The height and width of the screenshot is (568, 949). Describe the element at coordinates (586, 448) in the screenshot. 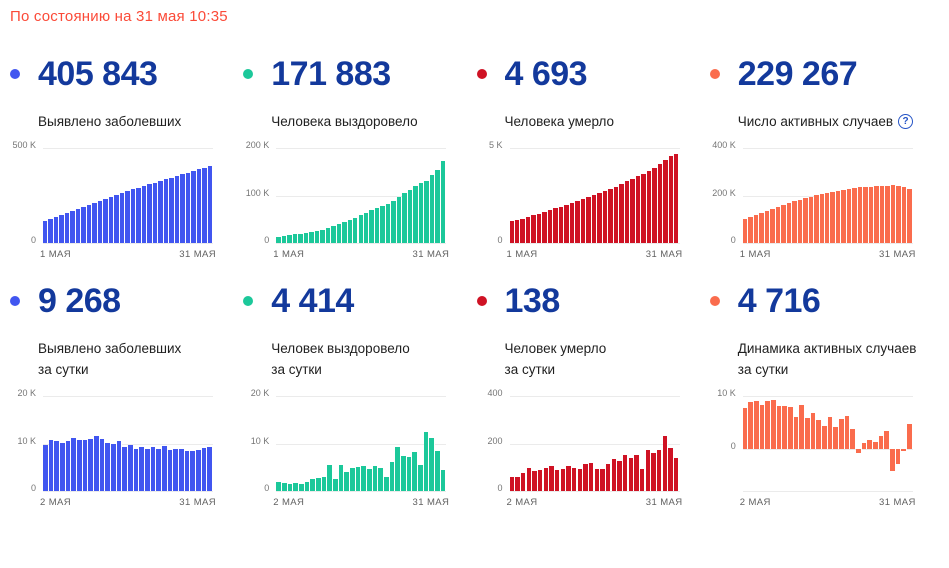

I see `chart-deaths-daily: 400 200 0 2 МАЯ 31 МАЯ` at that location.